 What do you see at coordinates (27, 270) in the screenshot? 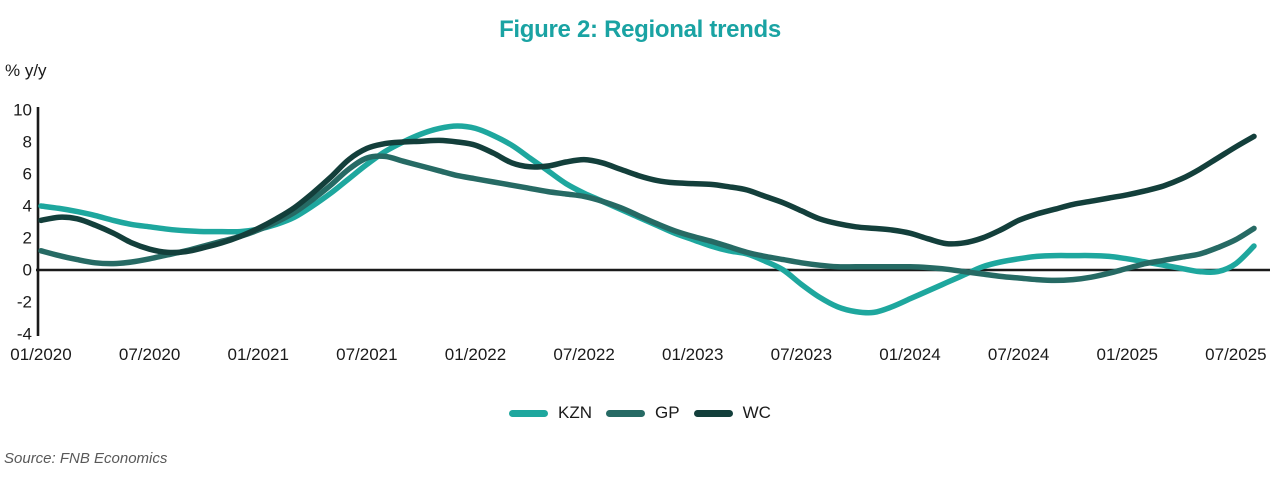
I see `y-tick-label: 0` at bounding box center [27, 270].